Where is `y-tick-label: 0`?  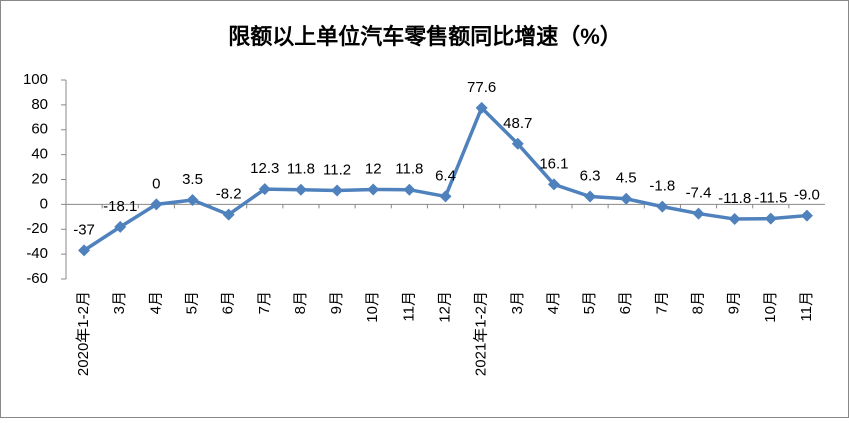 y-tick-label: 0 is located at coordinates (44, 203).